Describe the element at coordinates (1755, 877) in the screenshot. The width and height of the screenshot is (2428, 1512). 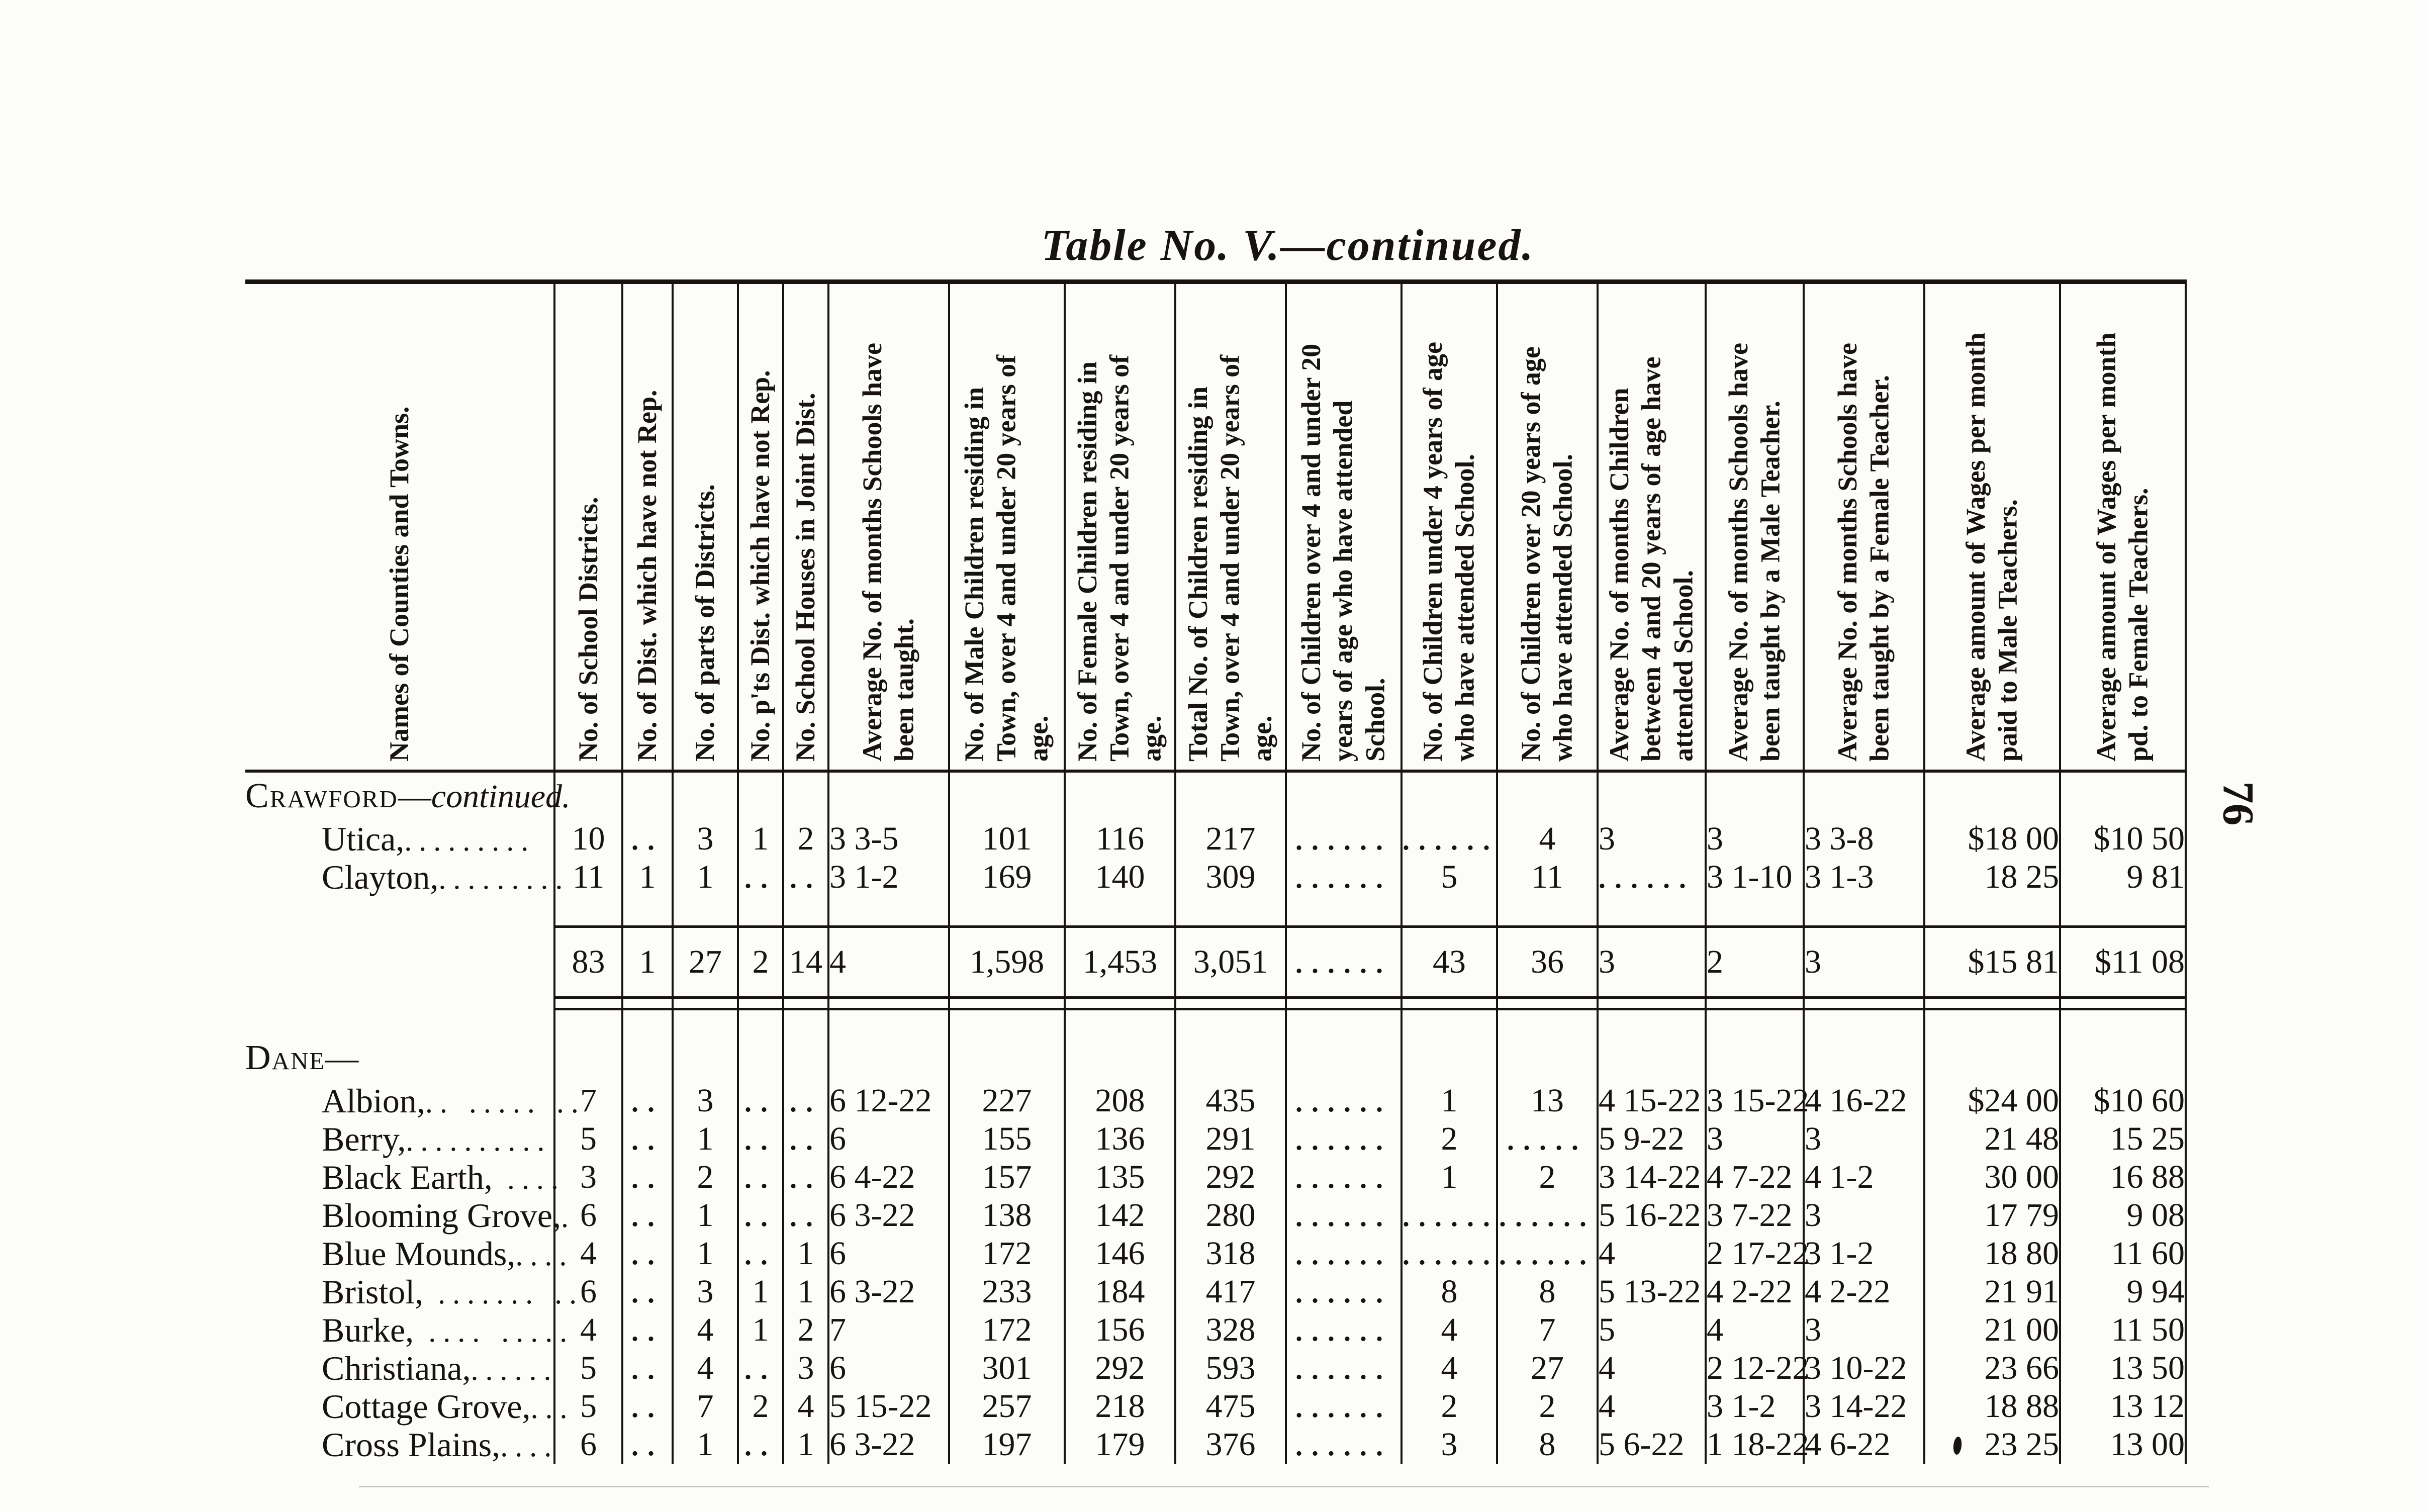
I see `table-cell: 3 1-10` at that location.